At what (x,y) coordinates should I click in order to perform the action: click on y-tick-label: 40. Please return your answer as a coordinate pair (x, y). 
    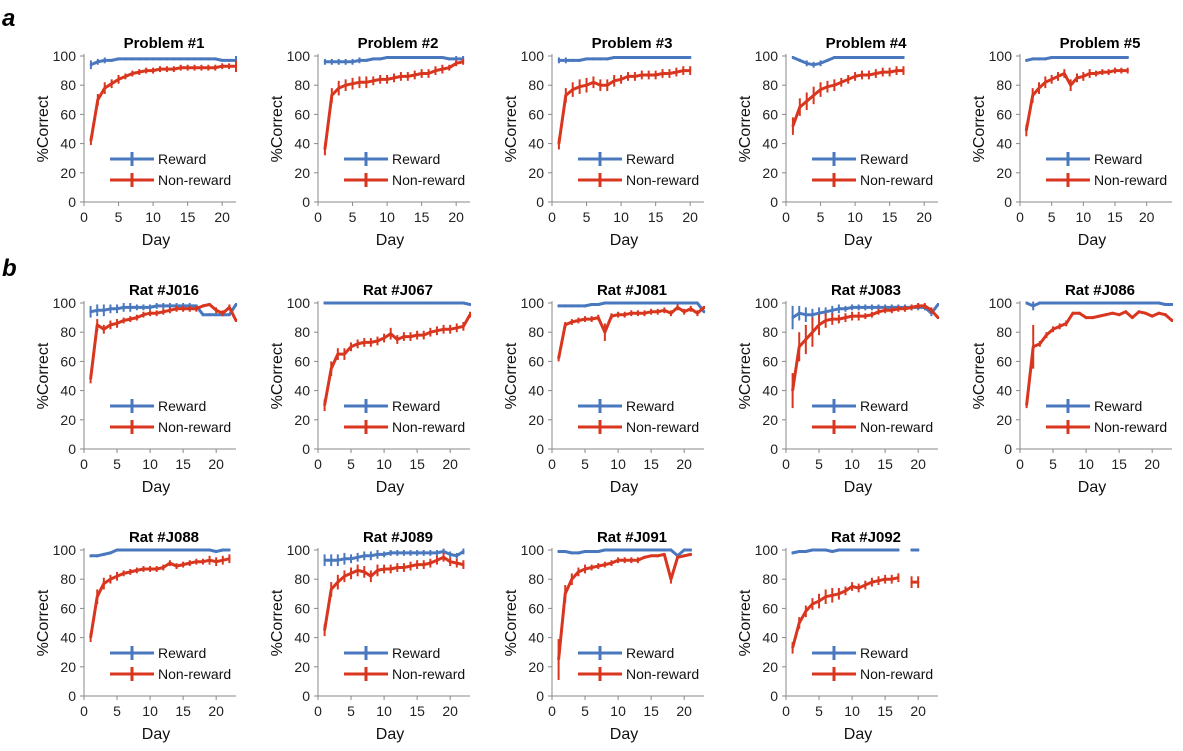
    Looking at the image, I should click on (302, 638).